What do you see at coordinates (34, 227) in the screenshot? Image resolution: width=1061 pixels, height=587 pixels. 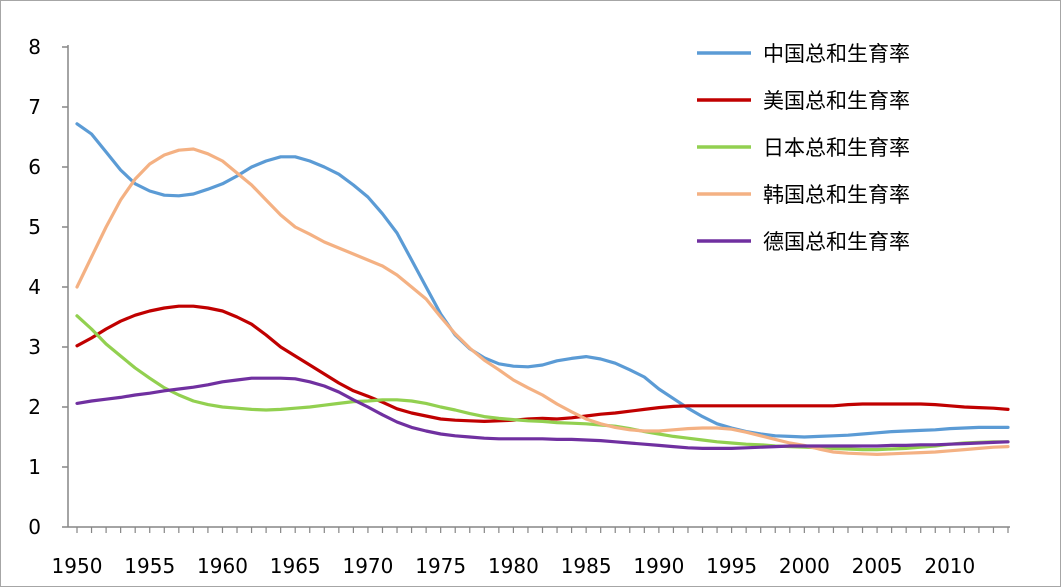 I see `y-tick-label: 5` at bounding box center [34, 227].